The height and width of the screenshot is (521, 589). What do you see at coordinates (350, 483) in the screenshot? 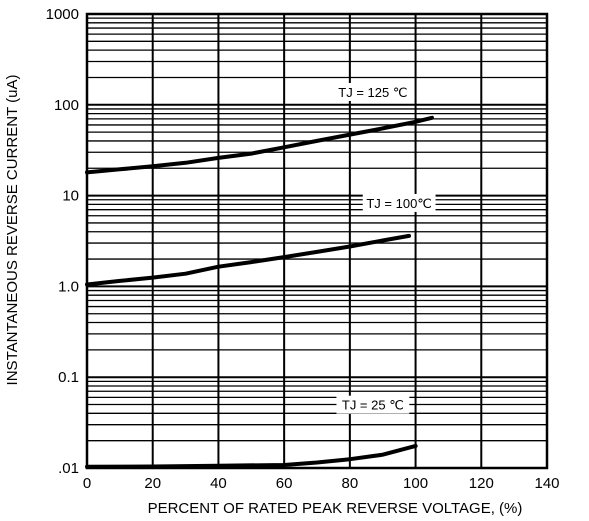
I see `x-tick-label: 80` at bounding box center [350, 483].